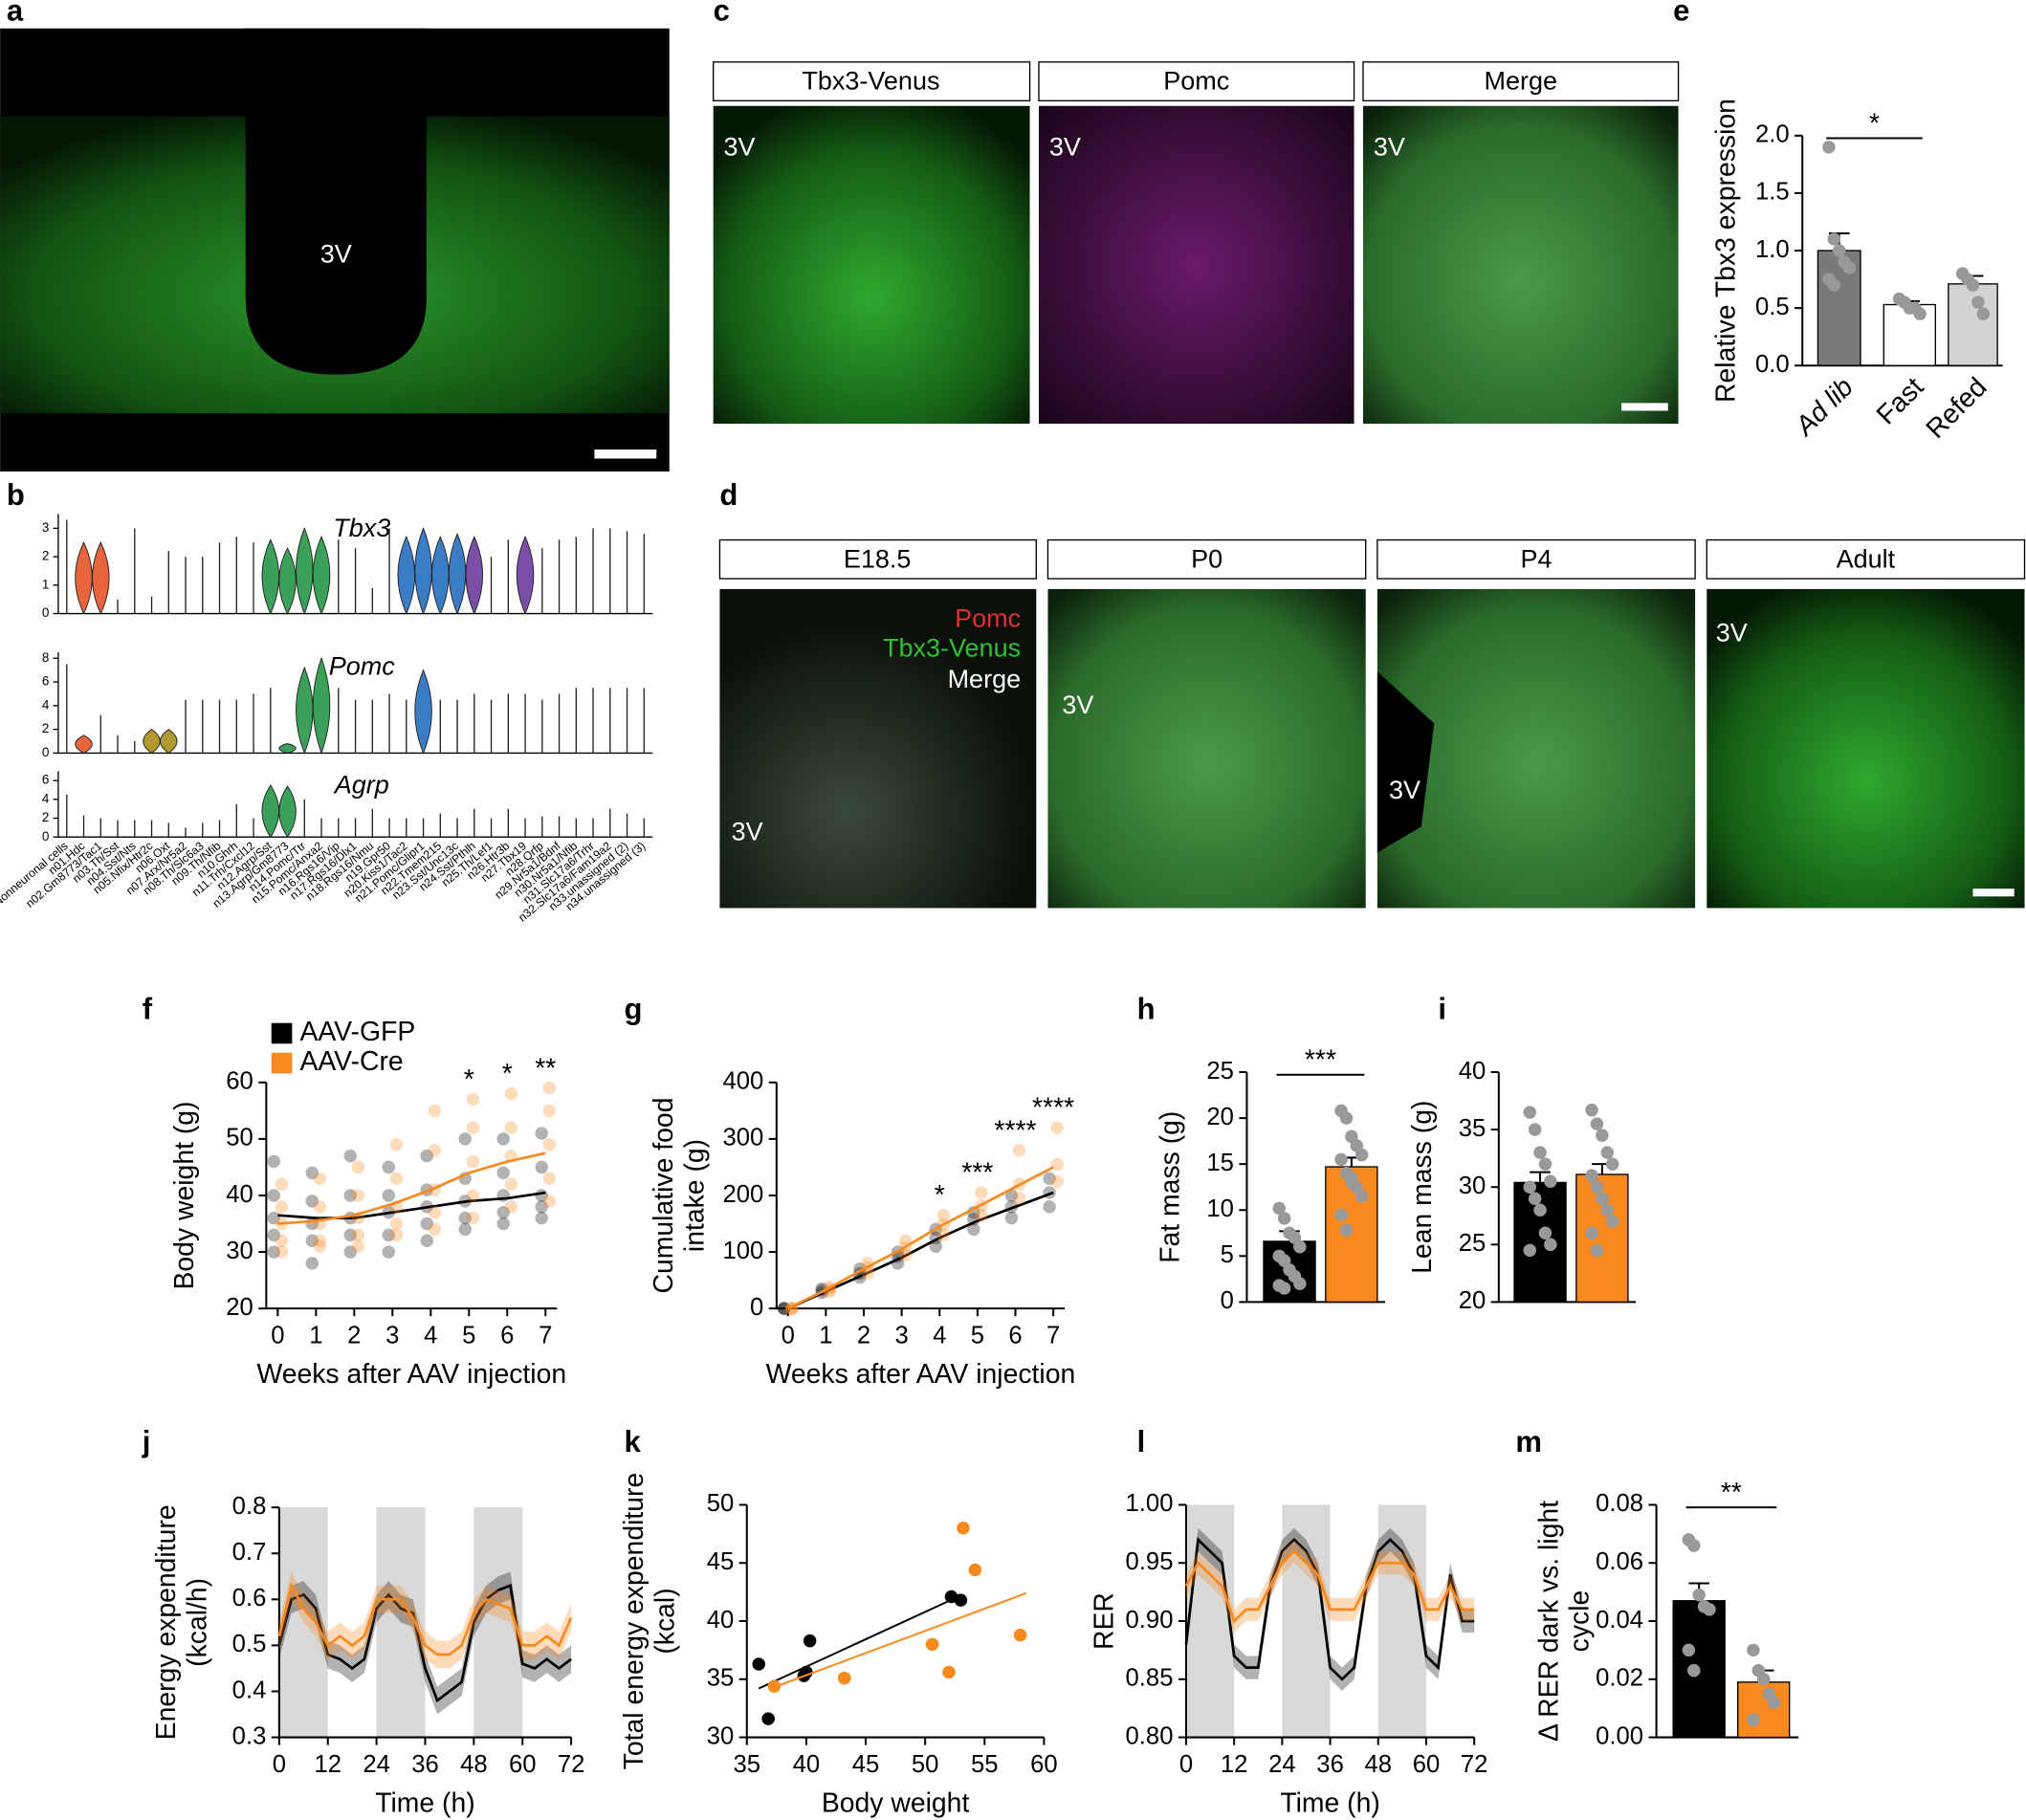  Describe the element at coordinates (167, 1622) in the screenshot. I see `y-axis-label: Energy expenditure` at that location.